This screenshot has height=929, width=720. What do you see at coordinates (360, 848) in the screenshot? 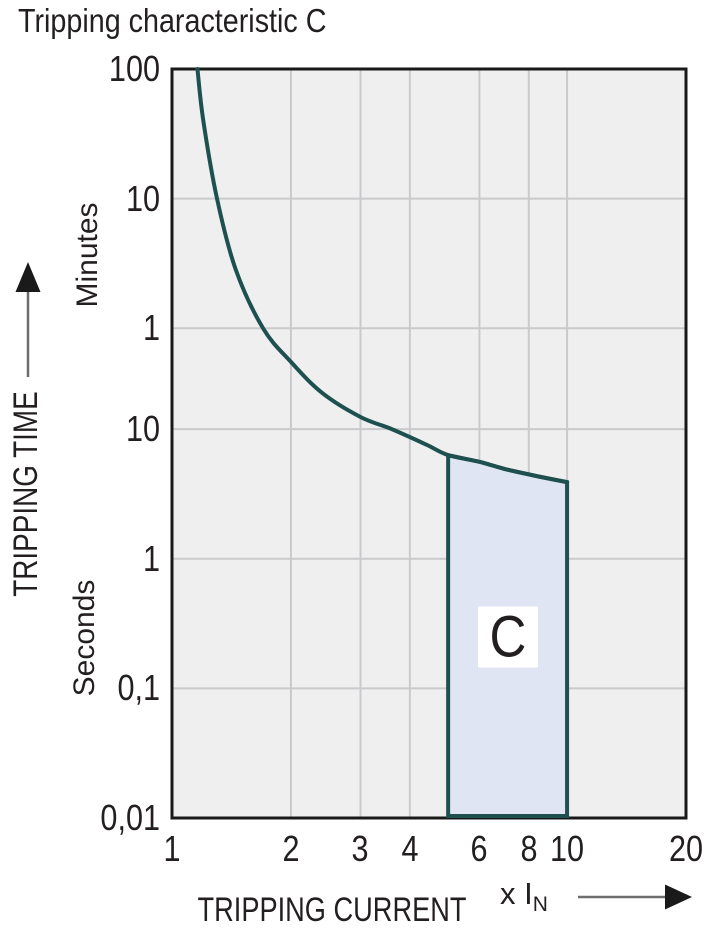
I see `x-tick-label: 3` at bounding box center [360, 848].